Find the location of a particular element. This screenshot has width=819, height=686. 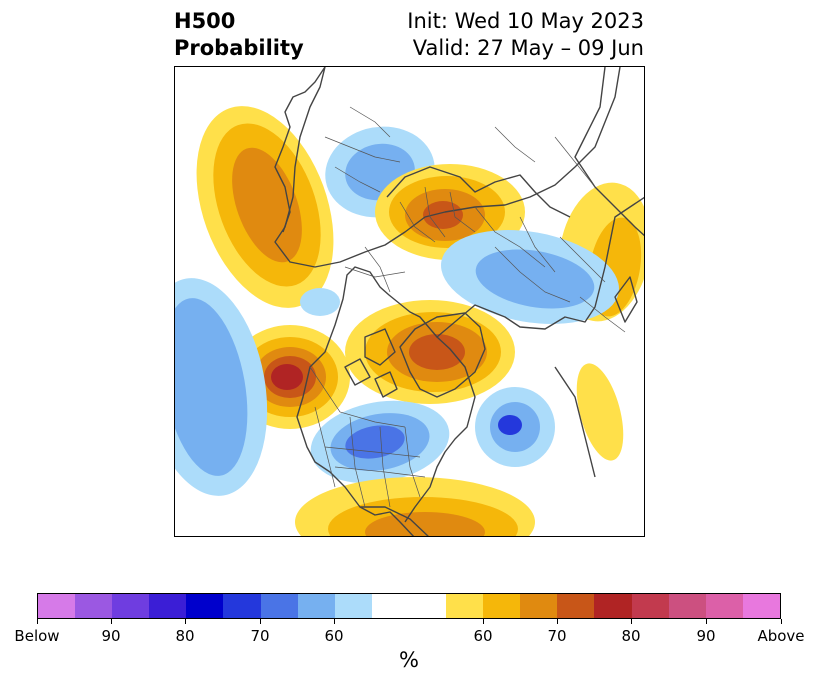

anomaly-n-pacific-high is located at coordinates (265, 207).